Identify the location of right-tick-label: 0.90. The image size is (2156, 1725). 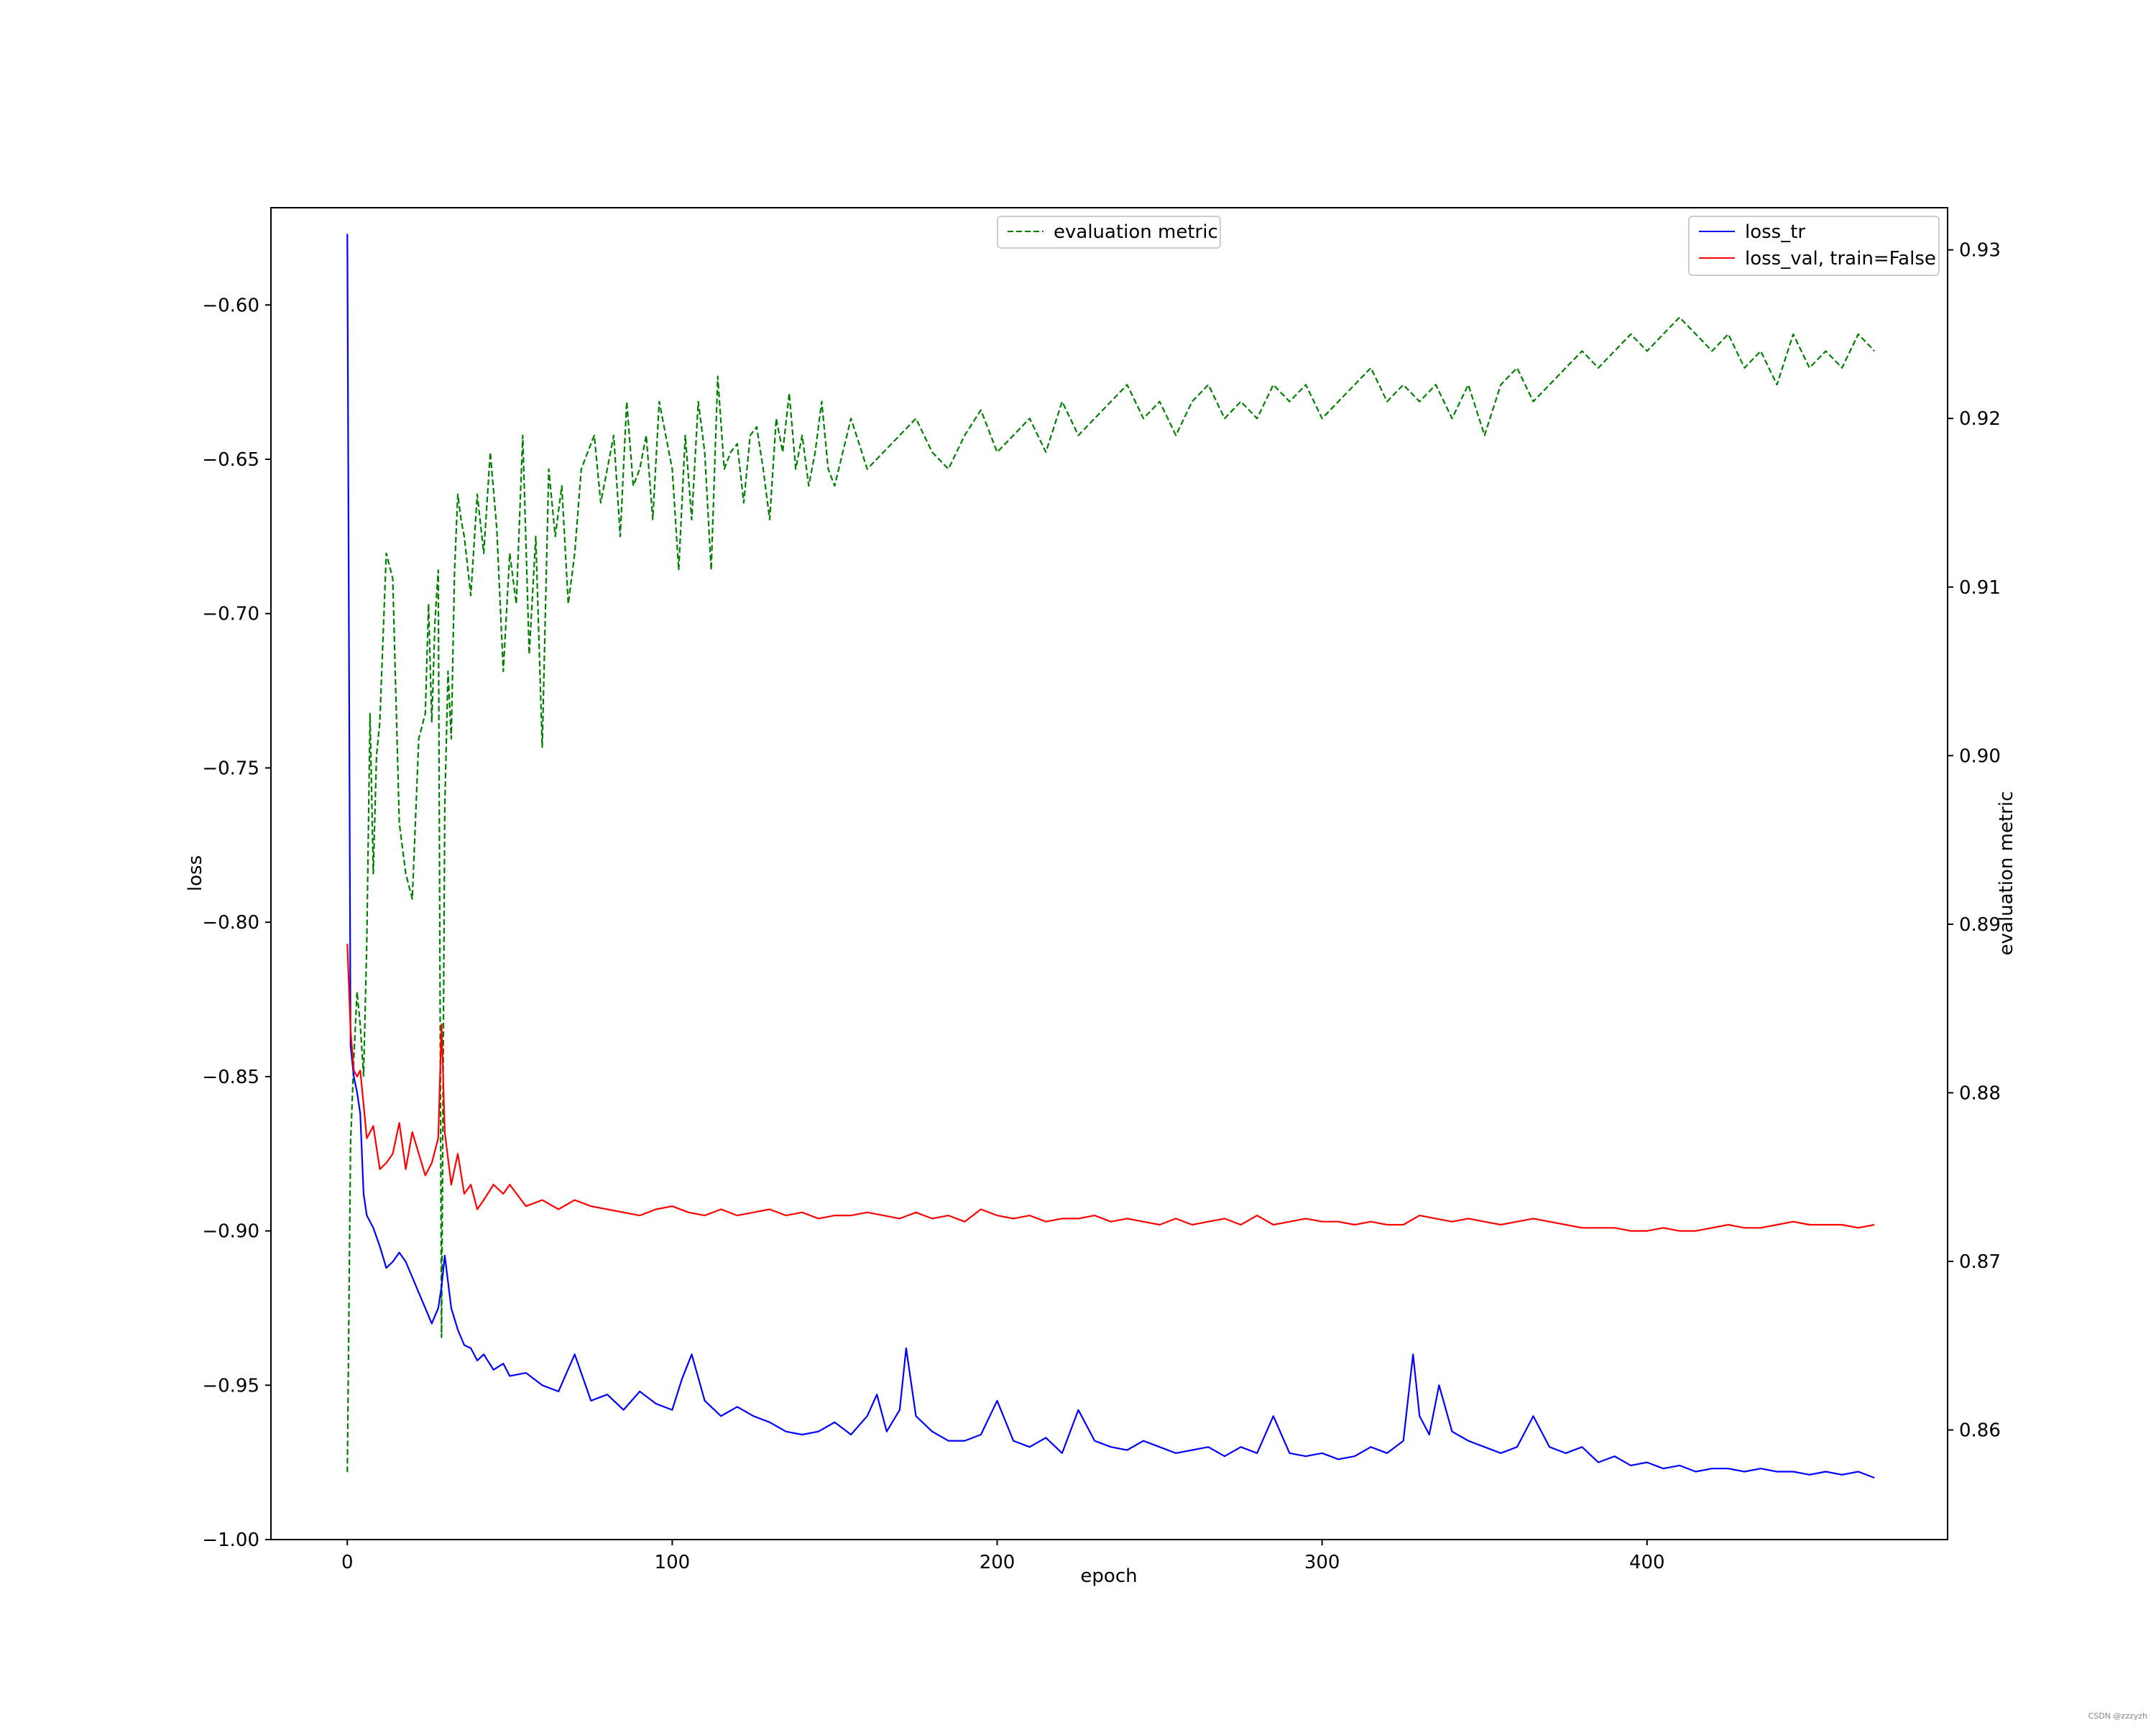
(1980, 756).